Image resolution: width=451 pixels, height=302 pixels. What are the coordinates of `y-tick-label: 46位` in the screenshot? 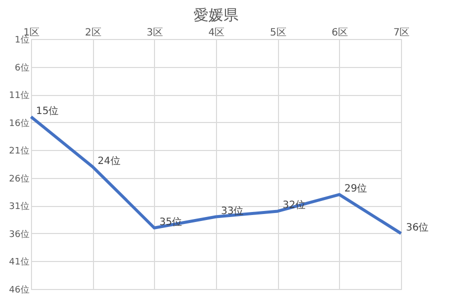 It's located at (19, 290).